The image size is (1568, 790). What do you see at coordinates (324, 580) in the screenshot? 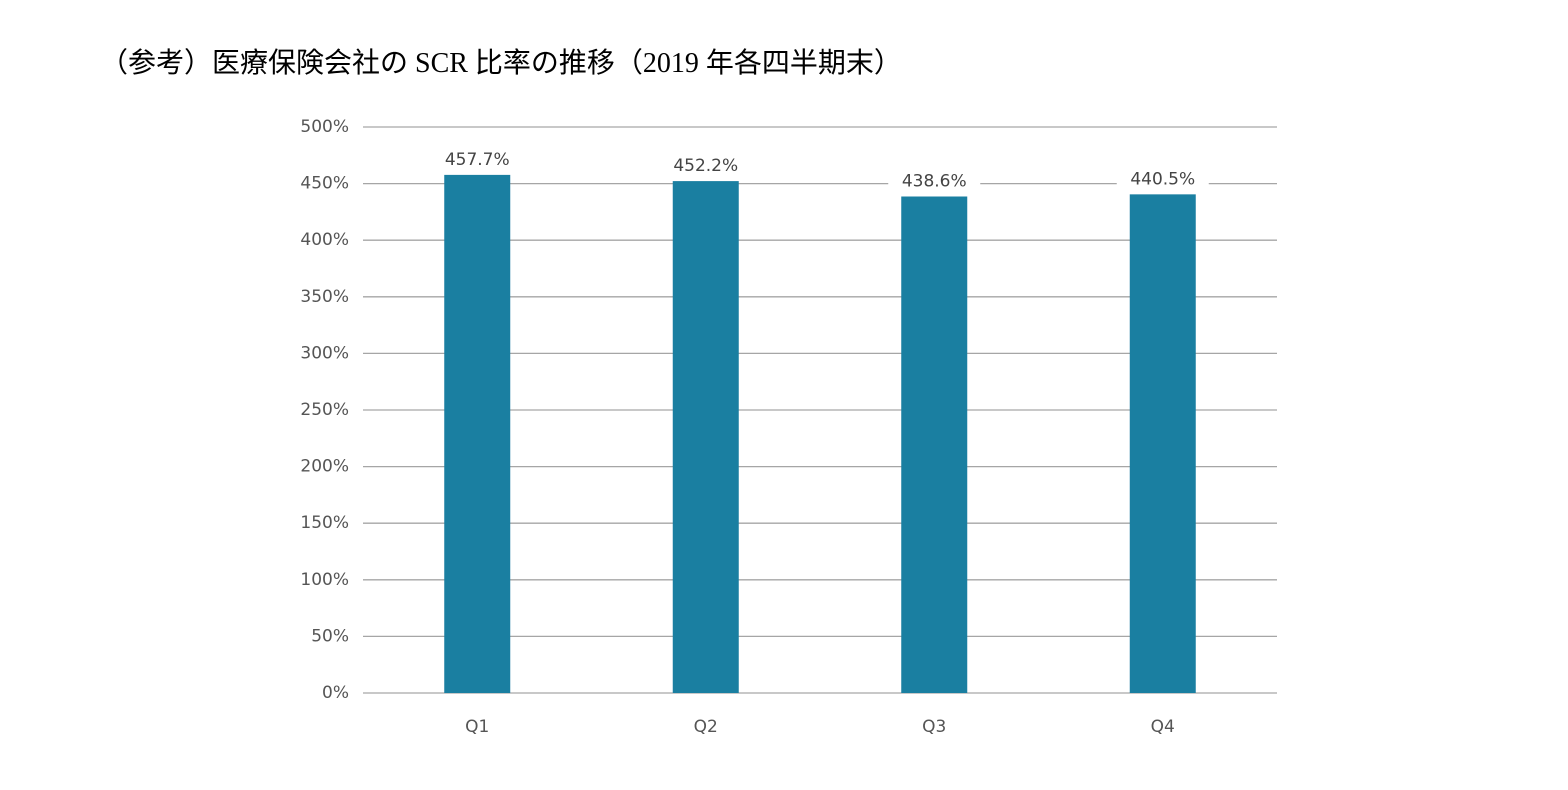
I see `y-tick-label: 100%` at bounding box center [324, 580].